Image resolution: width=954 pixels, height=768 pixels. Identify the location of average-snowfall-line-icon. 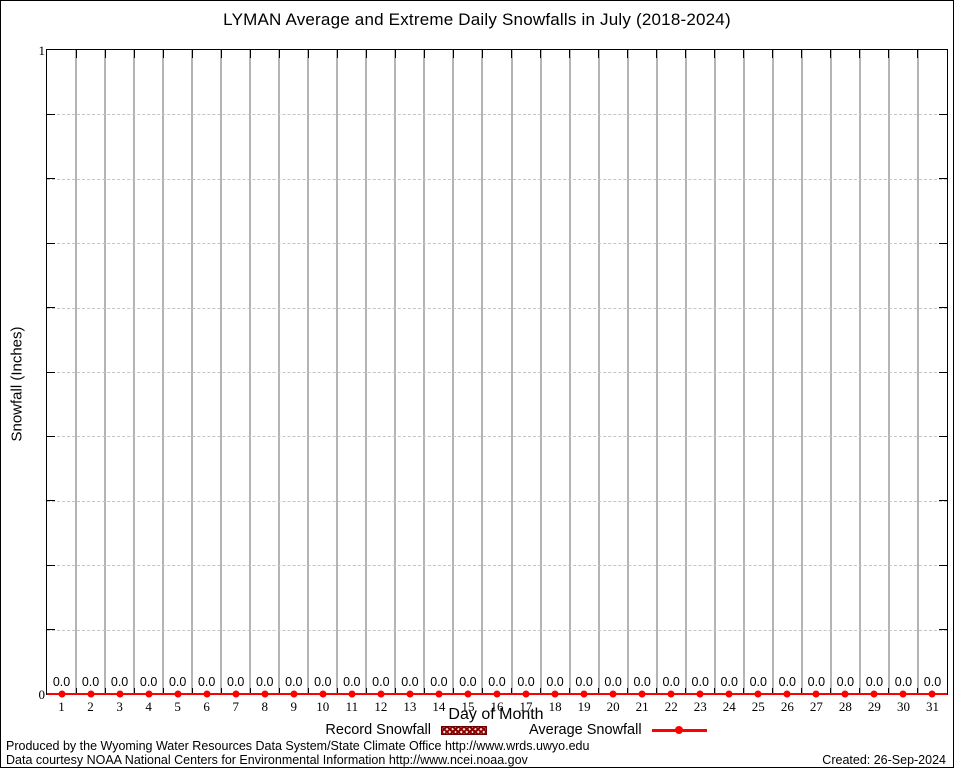
(679, 730).